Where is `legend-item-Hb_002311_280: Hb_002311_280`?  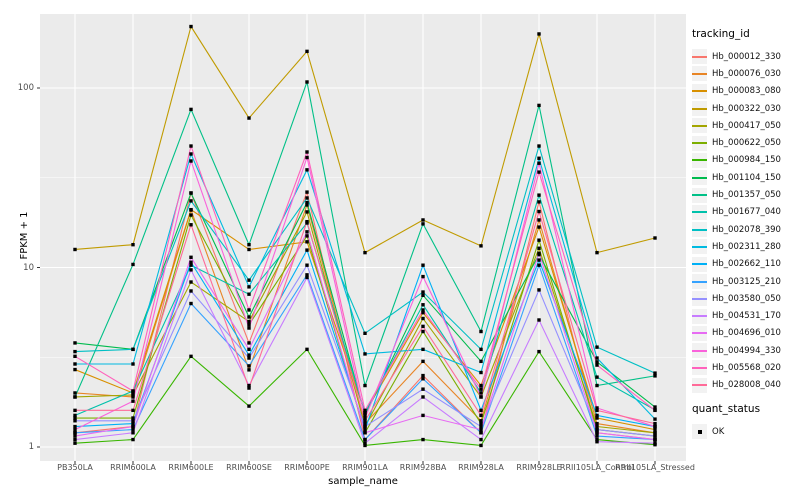
legend-item-Hb_002311_280: Hb_002311_280 is located at coordinates (745, 246).